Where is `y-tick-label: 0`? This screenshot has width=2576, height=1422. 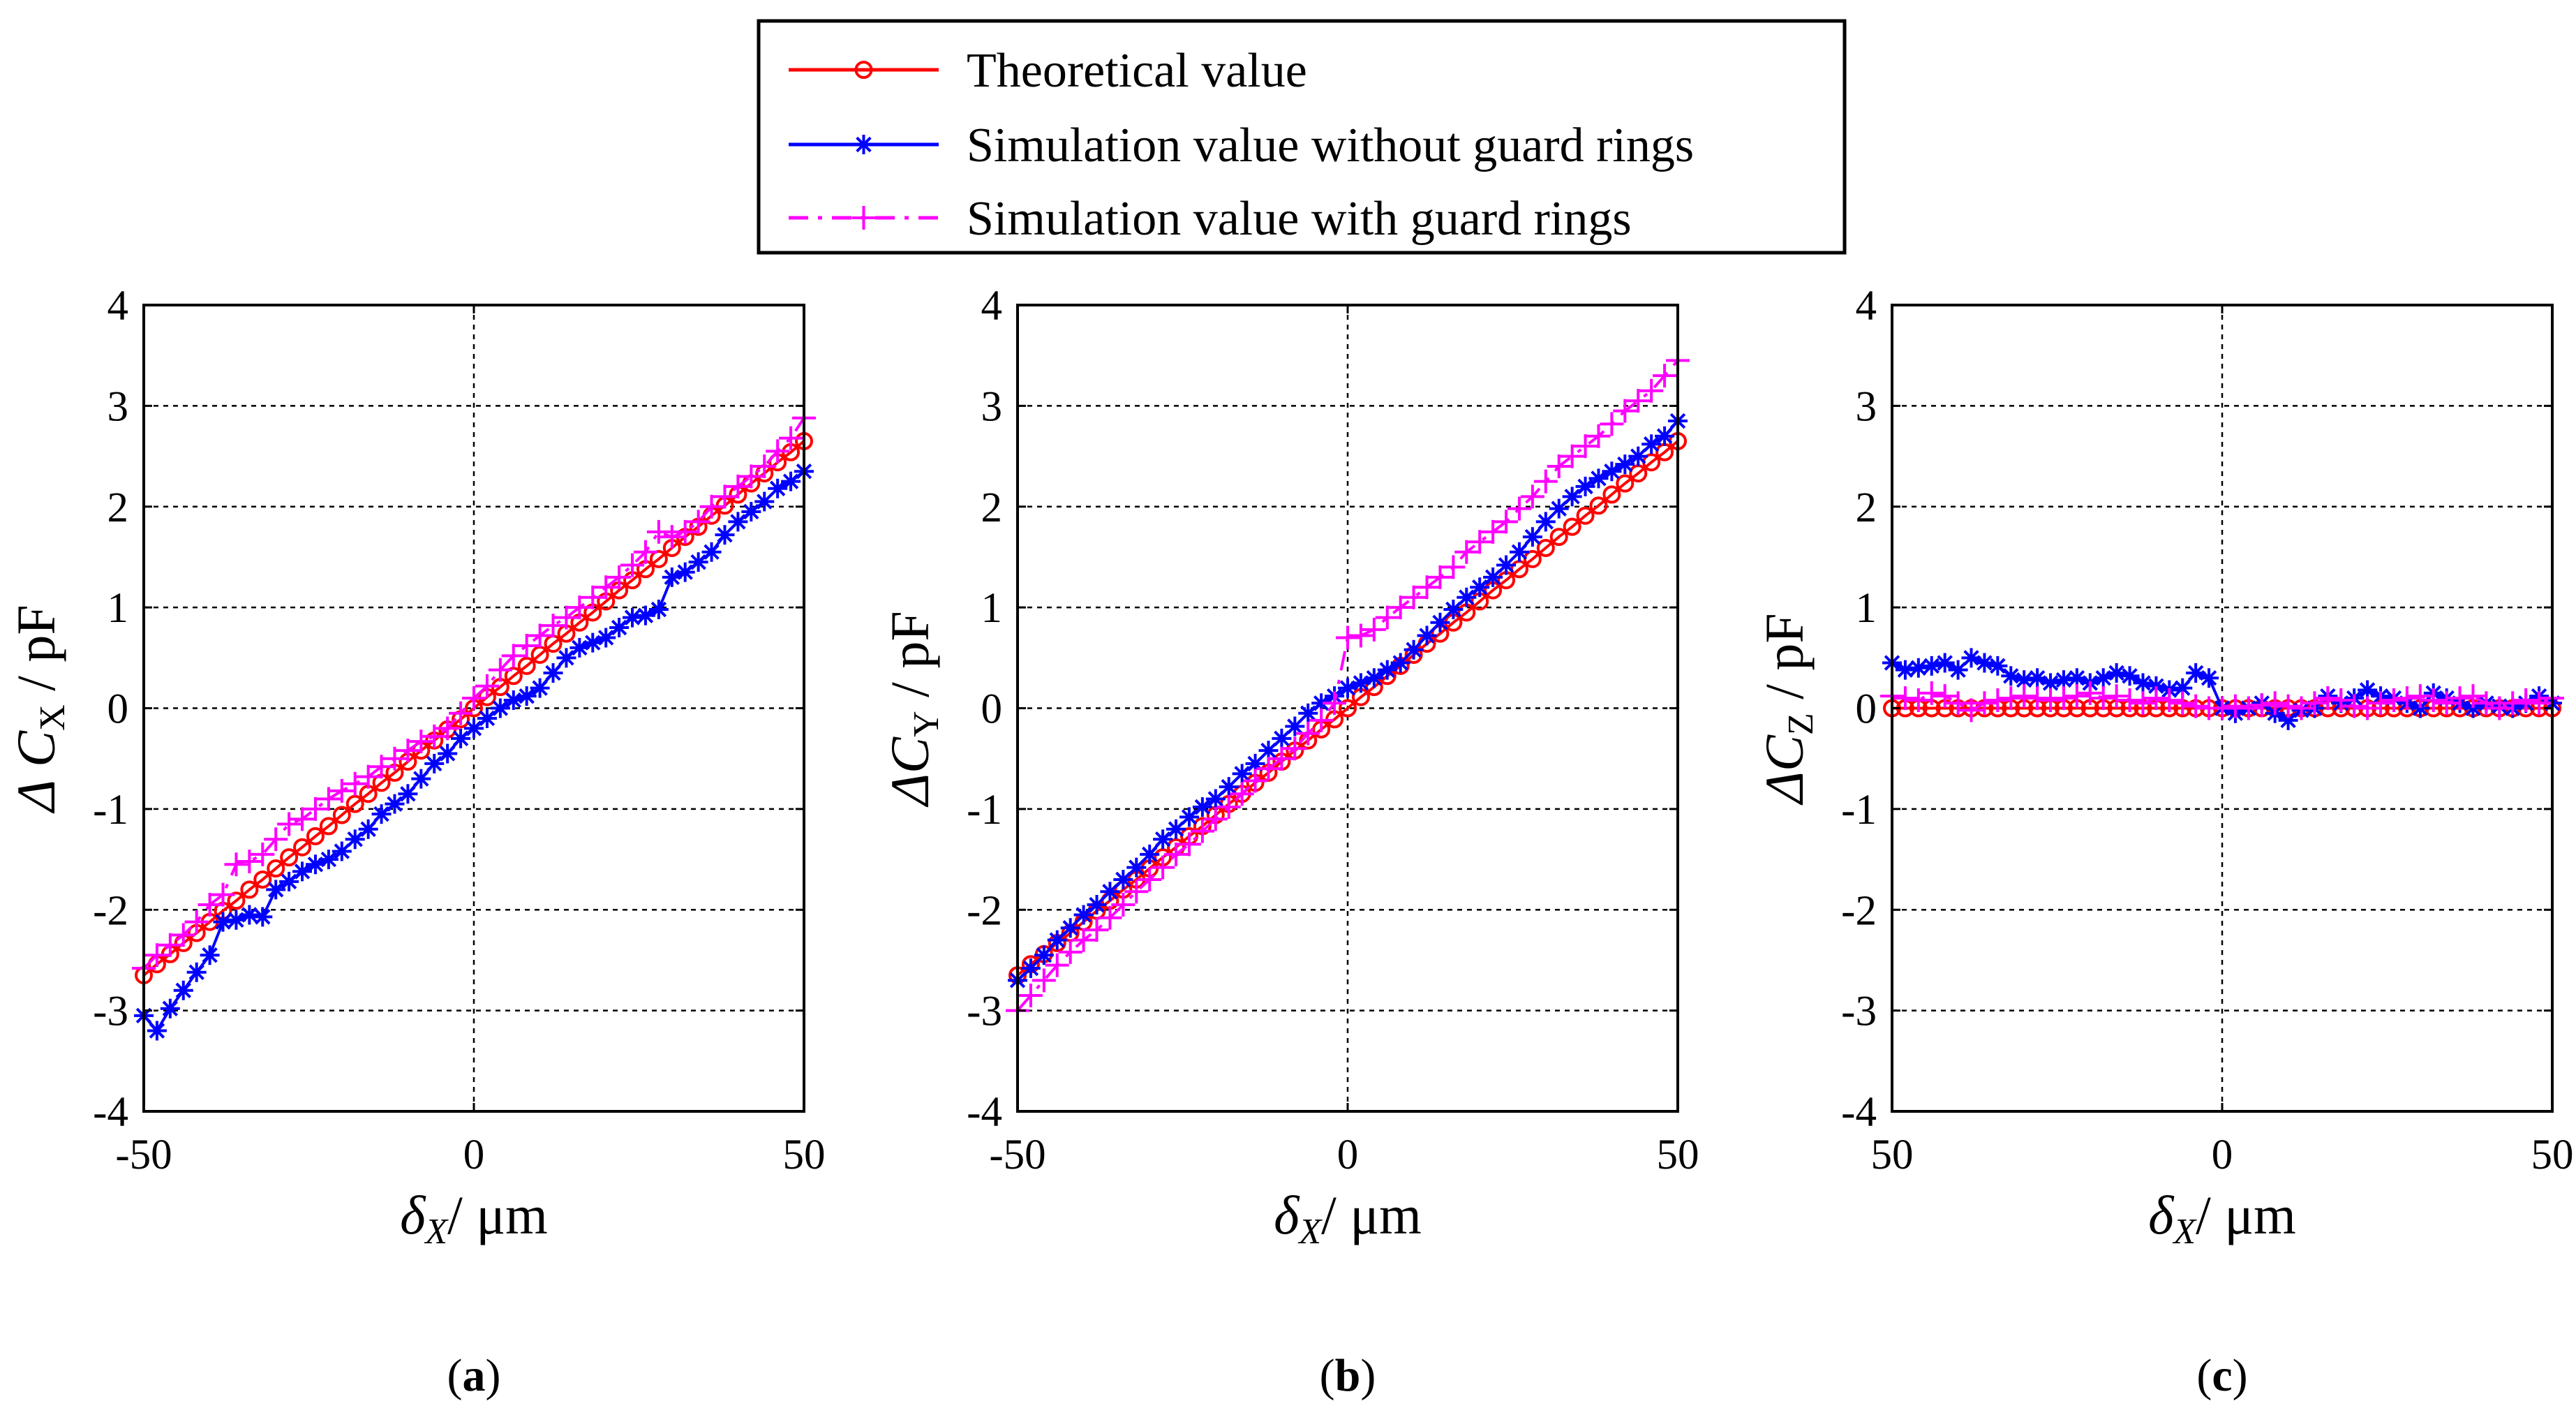
y-tick-label: 0 is located at coordinates (992, 709).